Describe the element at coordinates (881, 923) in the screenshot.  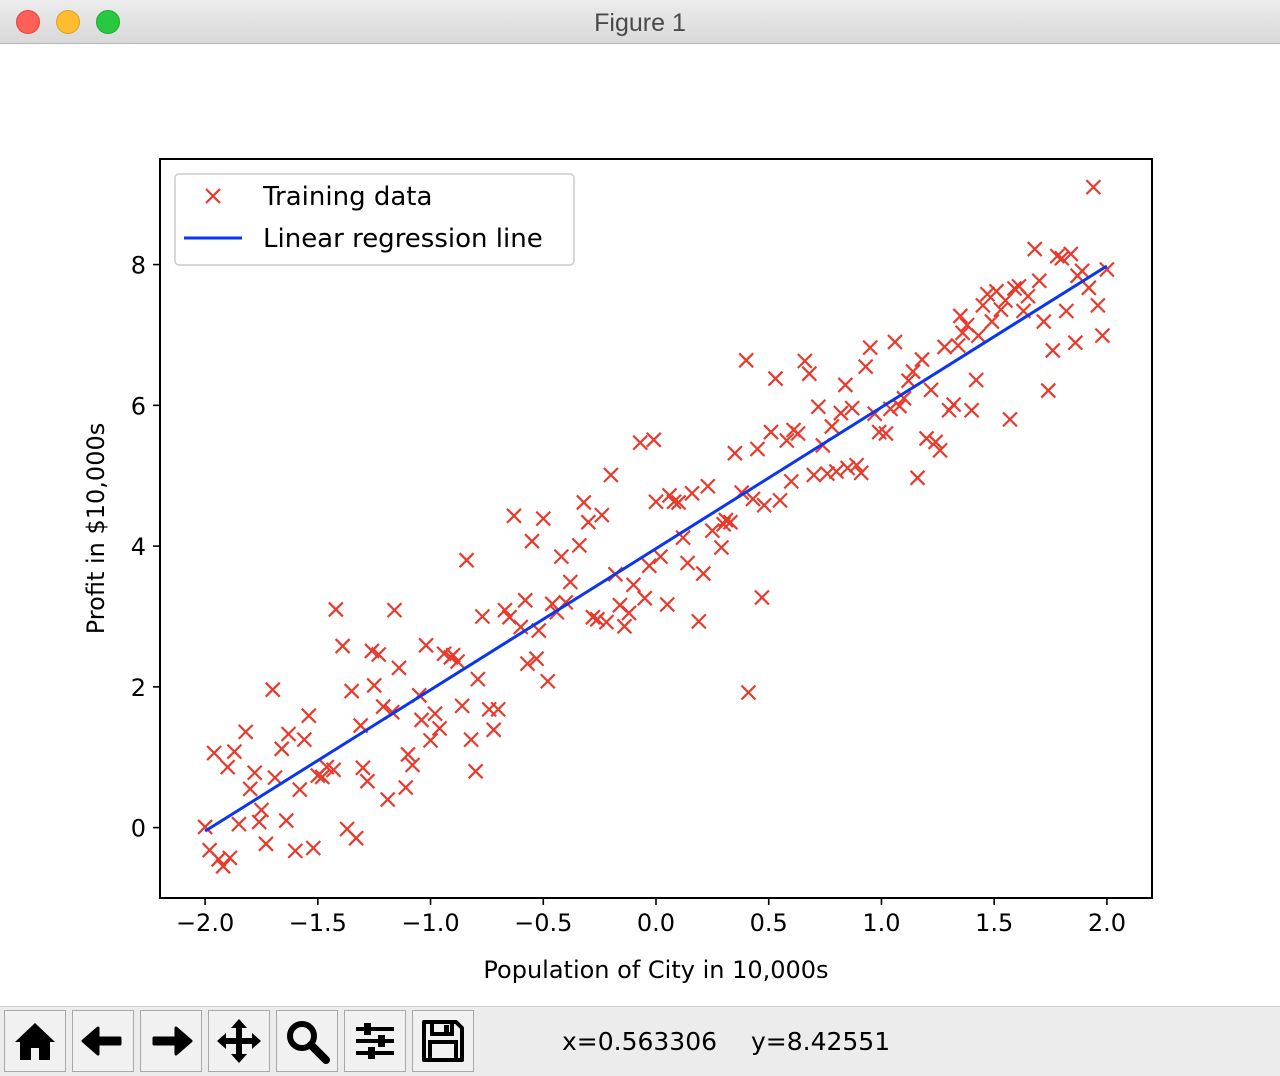
I see `x-tick-label: 1.0` at that location.